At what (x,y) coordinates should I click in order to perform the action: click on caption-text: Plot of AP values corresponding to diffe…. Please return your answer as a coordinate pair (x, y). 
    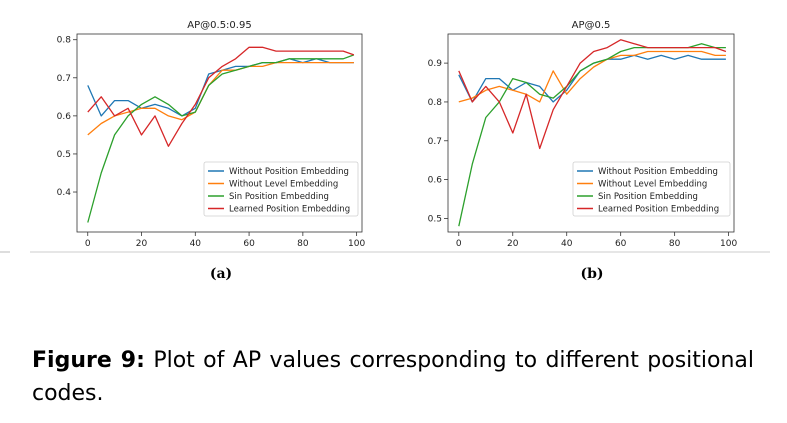
    Looking at the image, I should click on (393, 377).